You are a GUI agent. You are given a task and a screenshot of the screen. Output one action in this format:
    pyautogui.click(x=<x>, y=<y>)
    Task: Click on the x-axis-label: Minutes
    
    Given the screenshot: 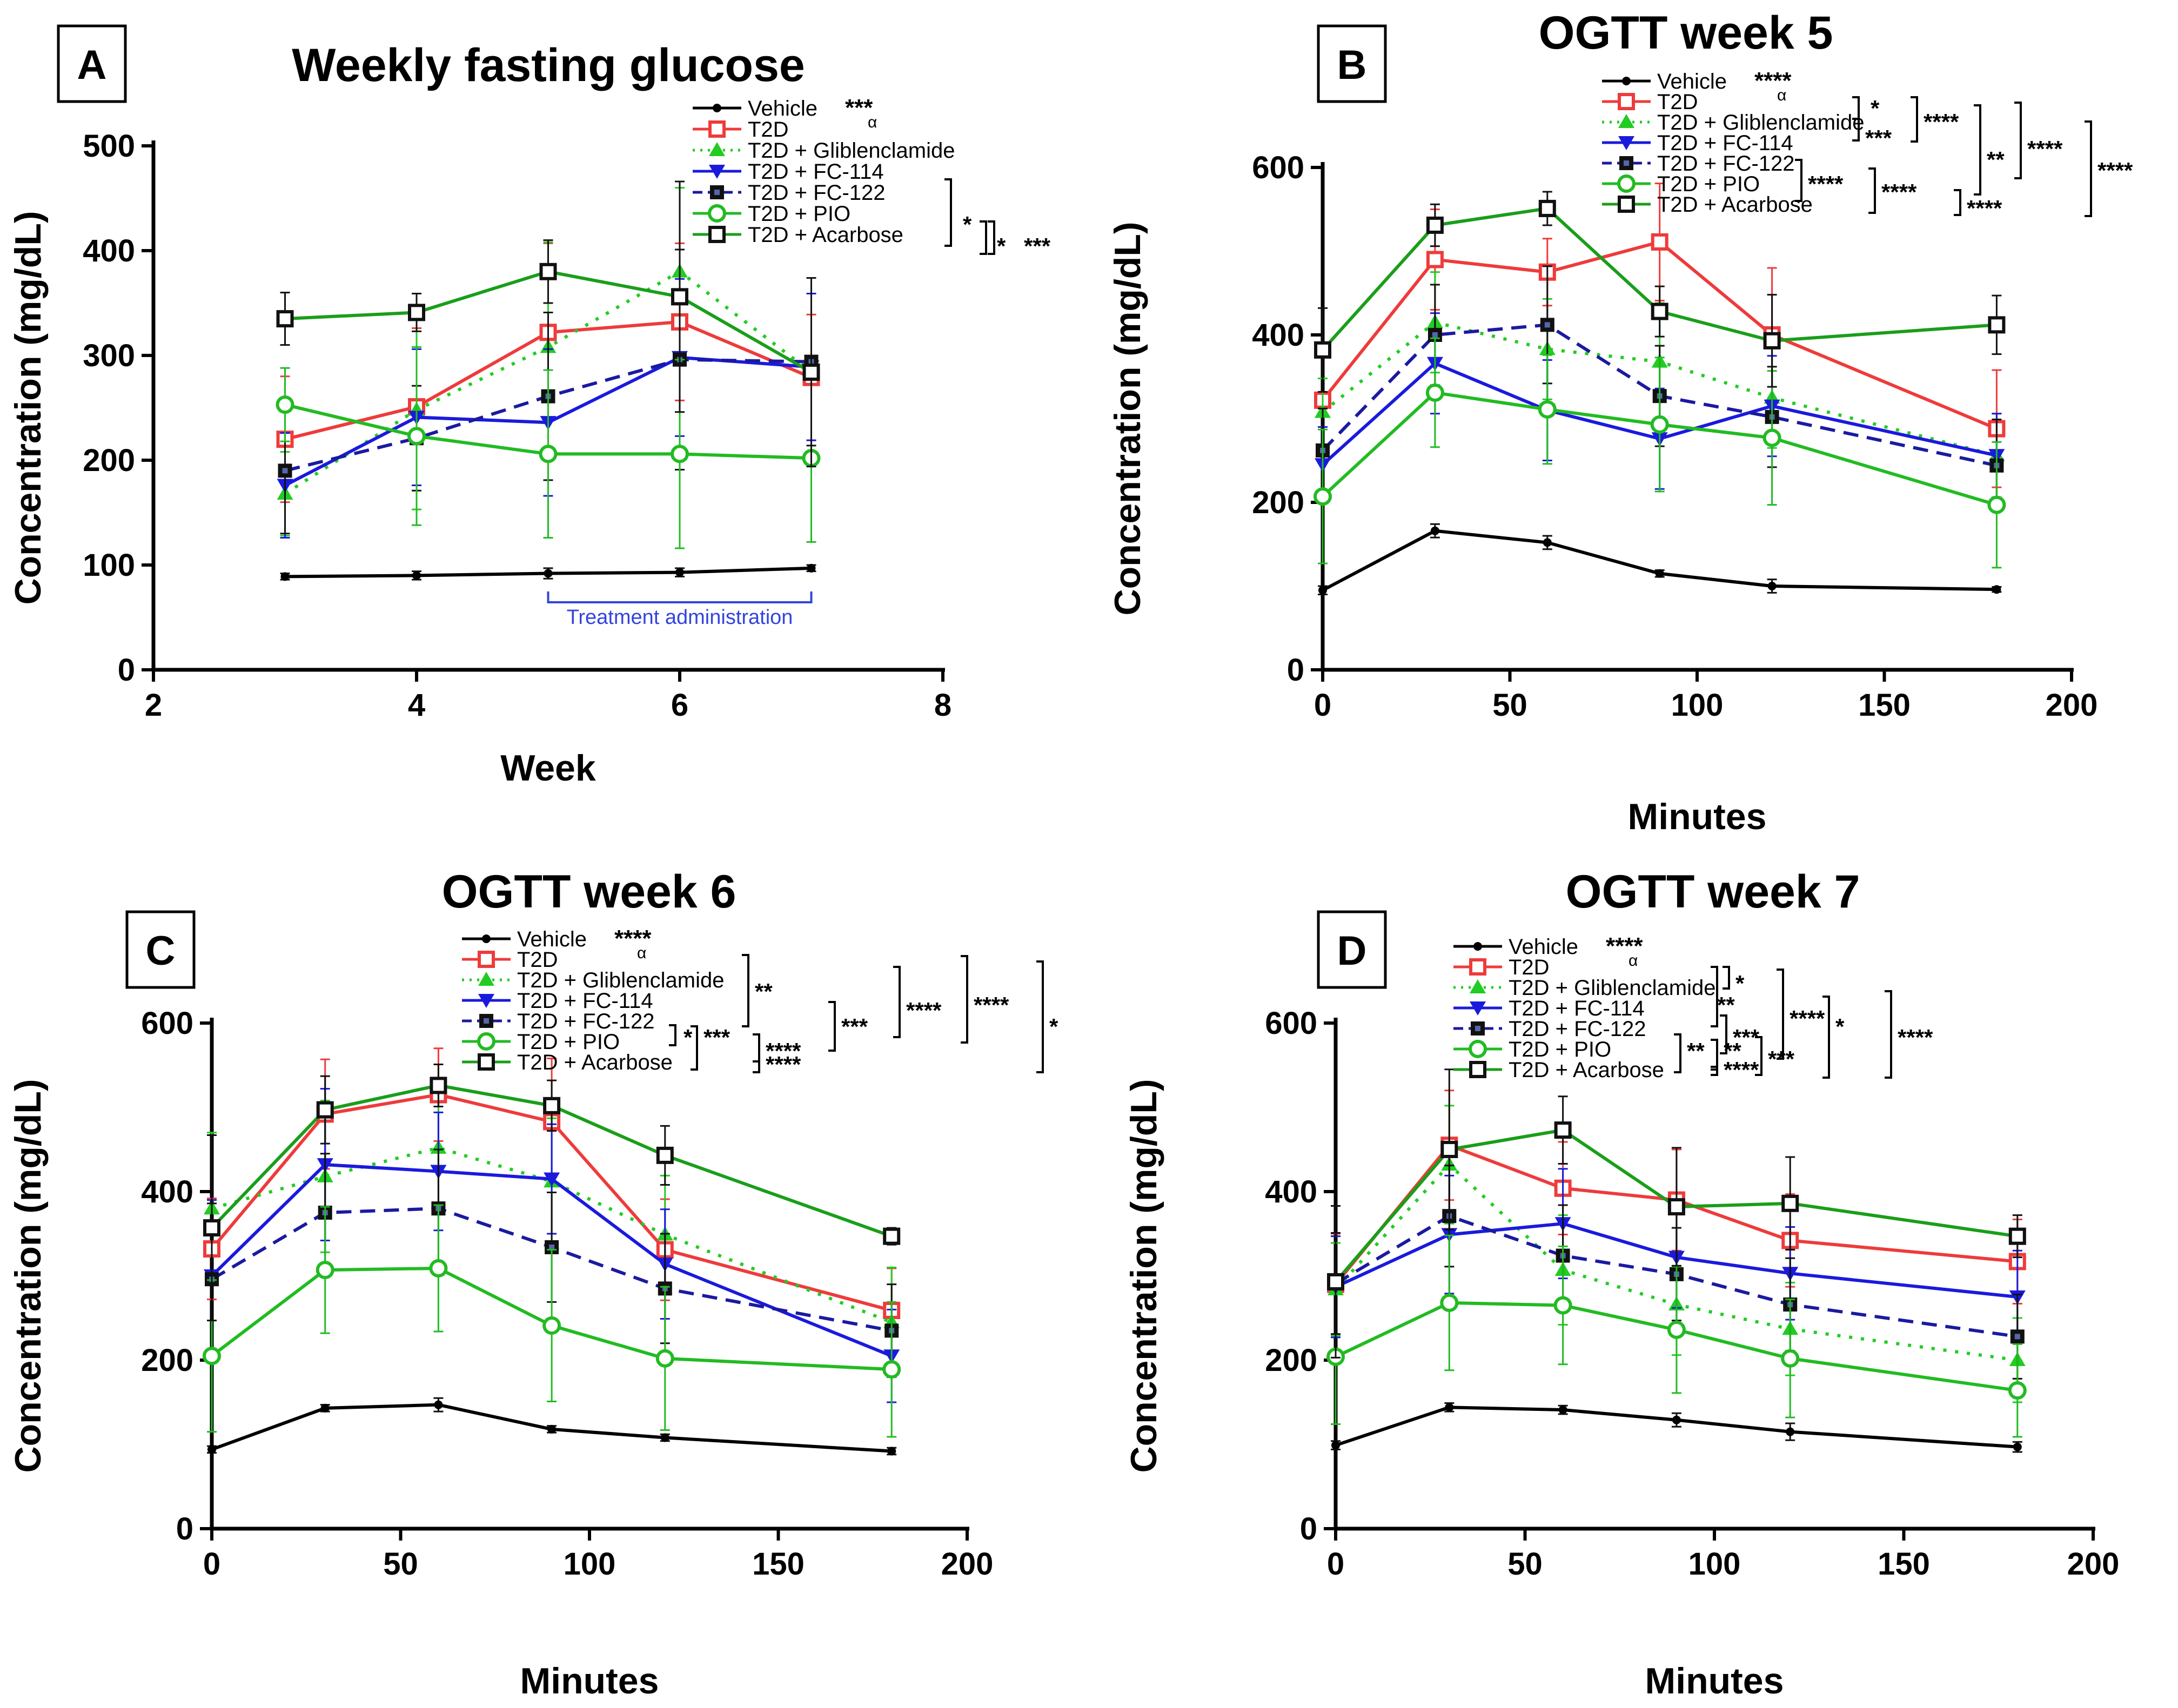 What is the action you would take?
    pyautogui.click(x=1714, y=1681)
    